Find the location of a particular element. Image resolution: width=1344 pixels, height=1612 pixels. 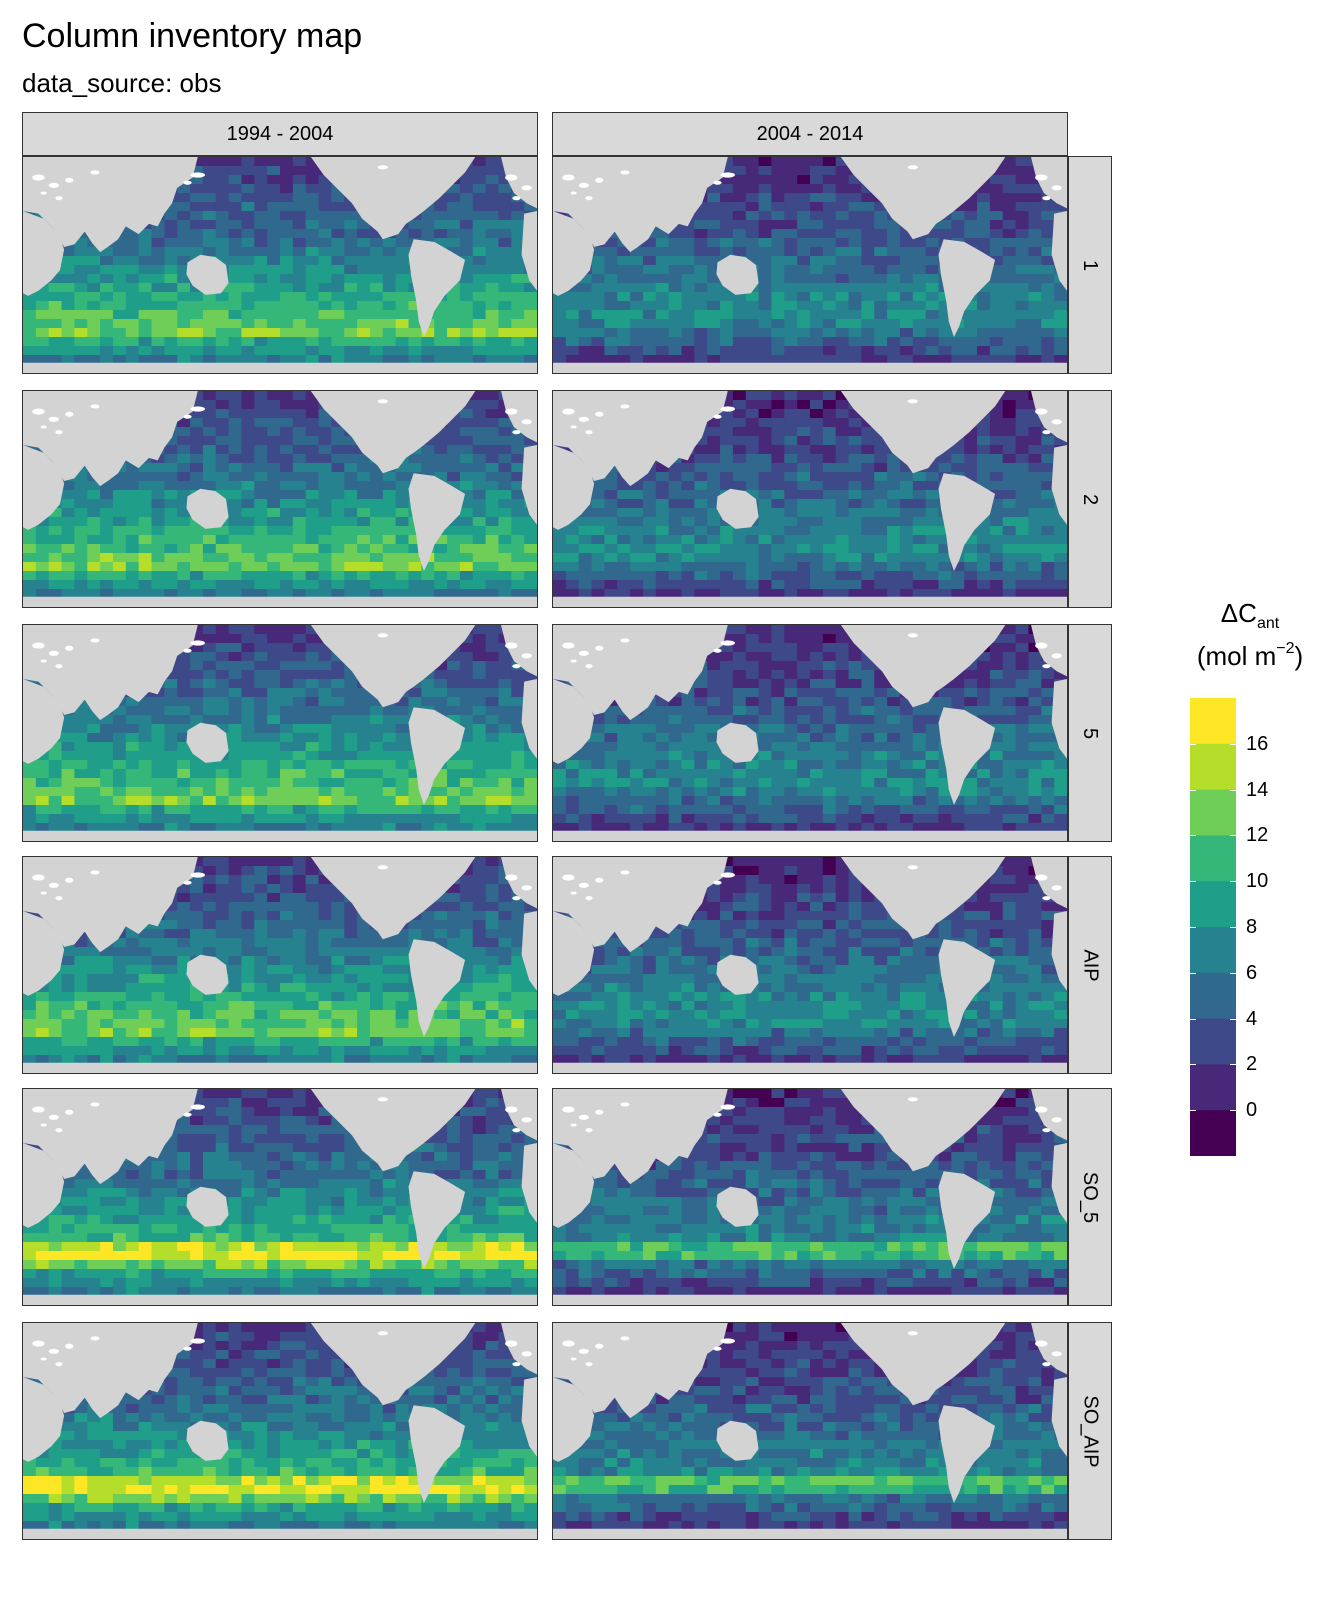

legend-tick-label: 4 is located at coordinates (1252, 1018).